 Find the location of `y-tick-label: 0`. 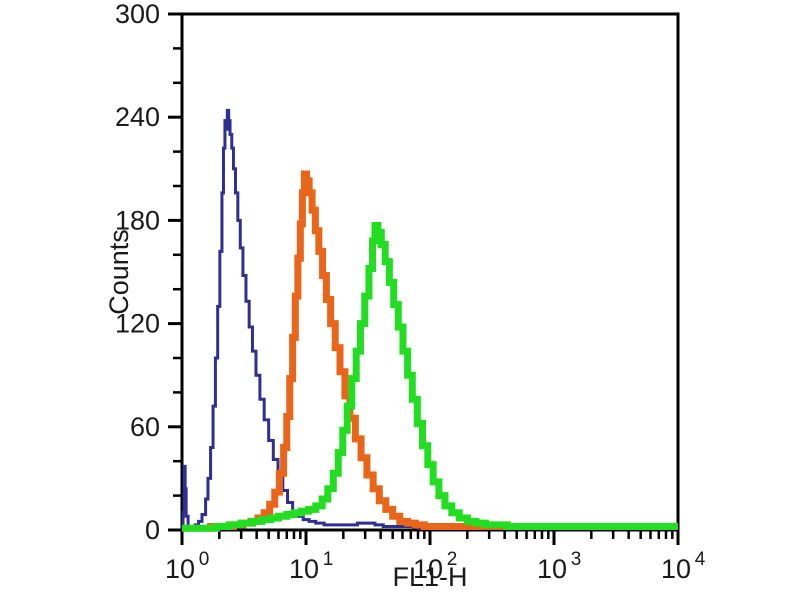

y-tick-label: 0 is located at coordinates (152, 530).